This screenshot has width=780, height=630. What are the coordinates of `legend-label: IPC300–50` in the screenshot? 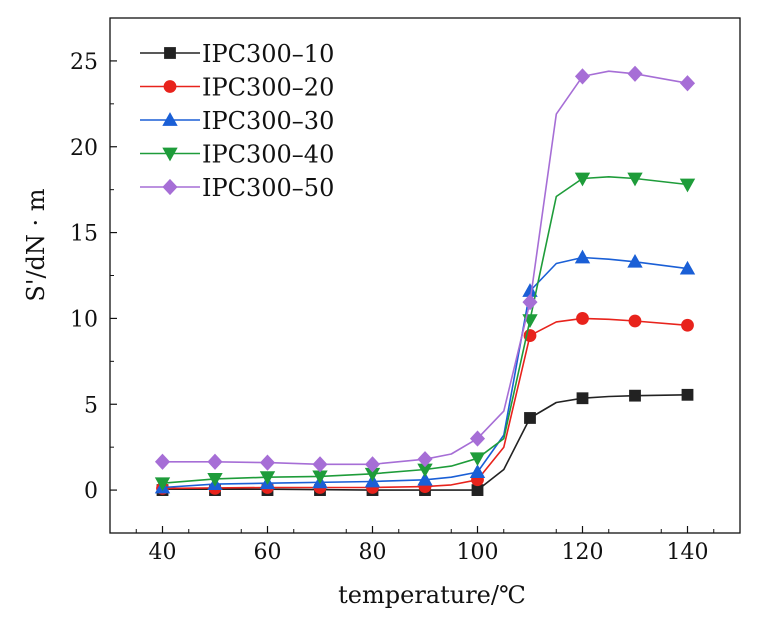 It's located at (268, 188).